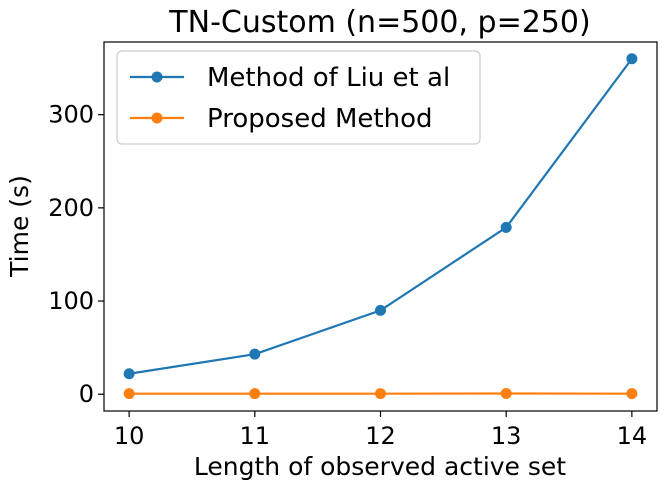  What do you see at coordinates (76, 254) in the screenshot?
I see `y-axis: 0 100 200 300` at bounding box center [76, 254].